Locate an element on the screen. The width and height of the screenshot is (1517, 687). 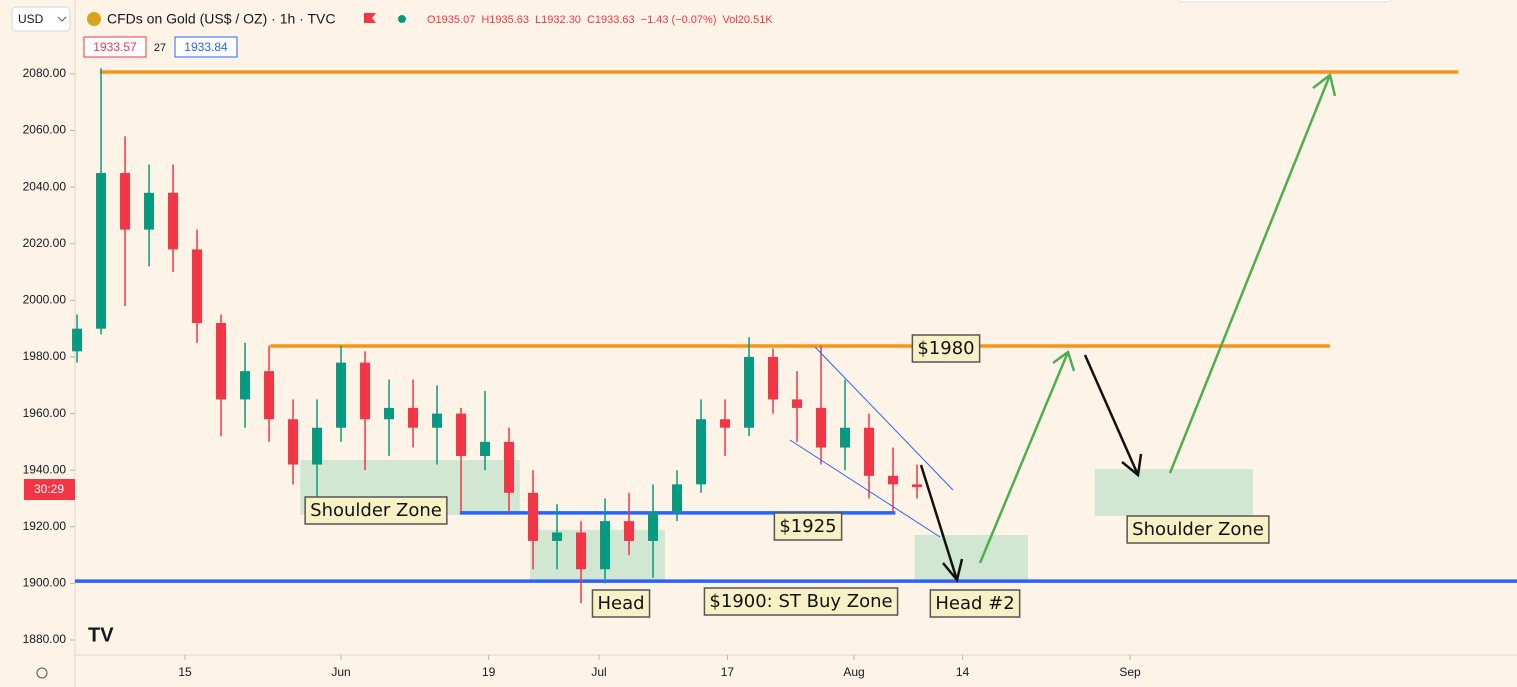
y-tick-label: 2000.00 is located at coordinates (45, 300).